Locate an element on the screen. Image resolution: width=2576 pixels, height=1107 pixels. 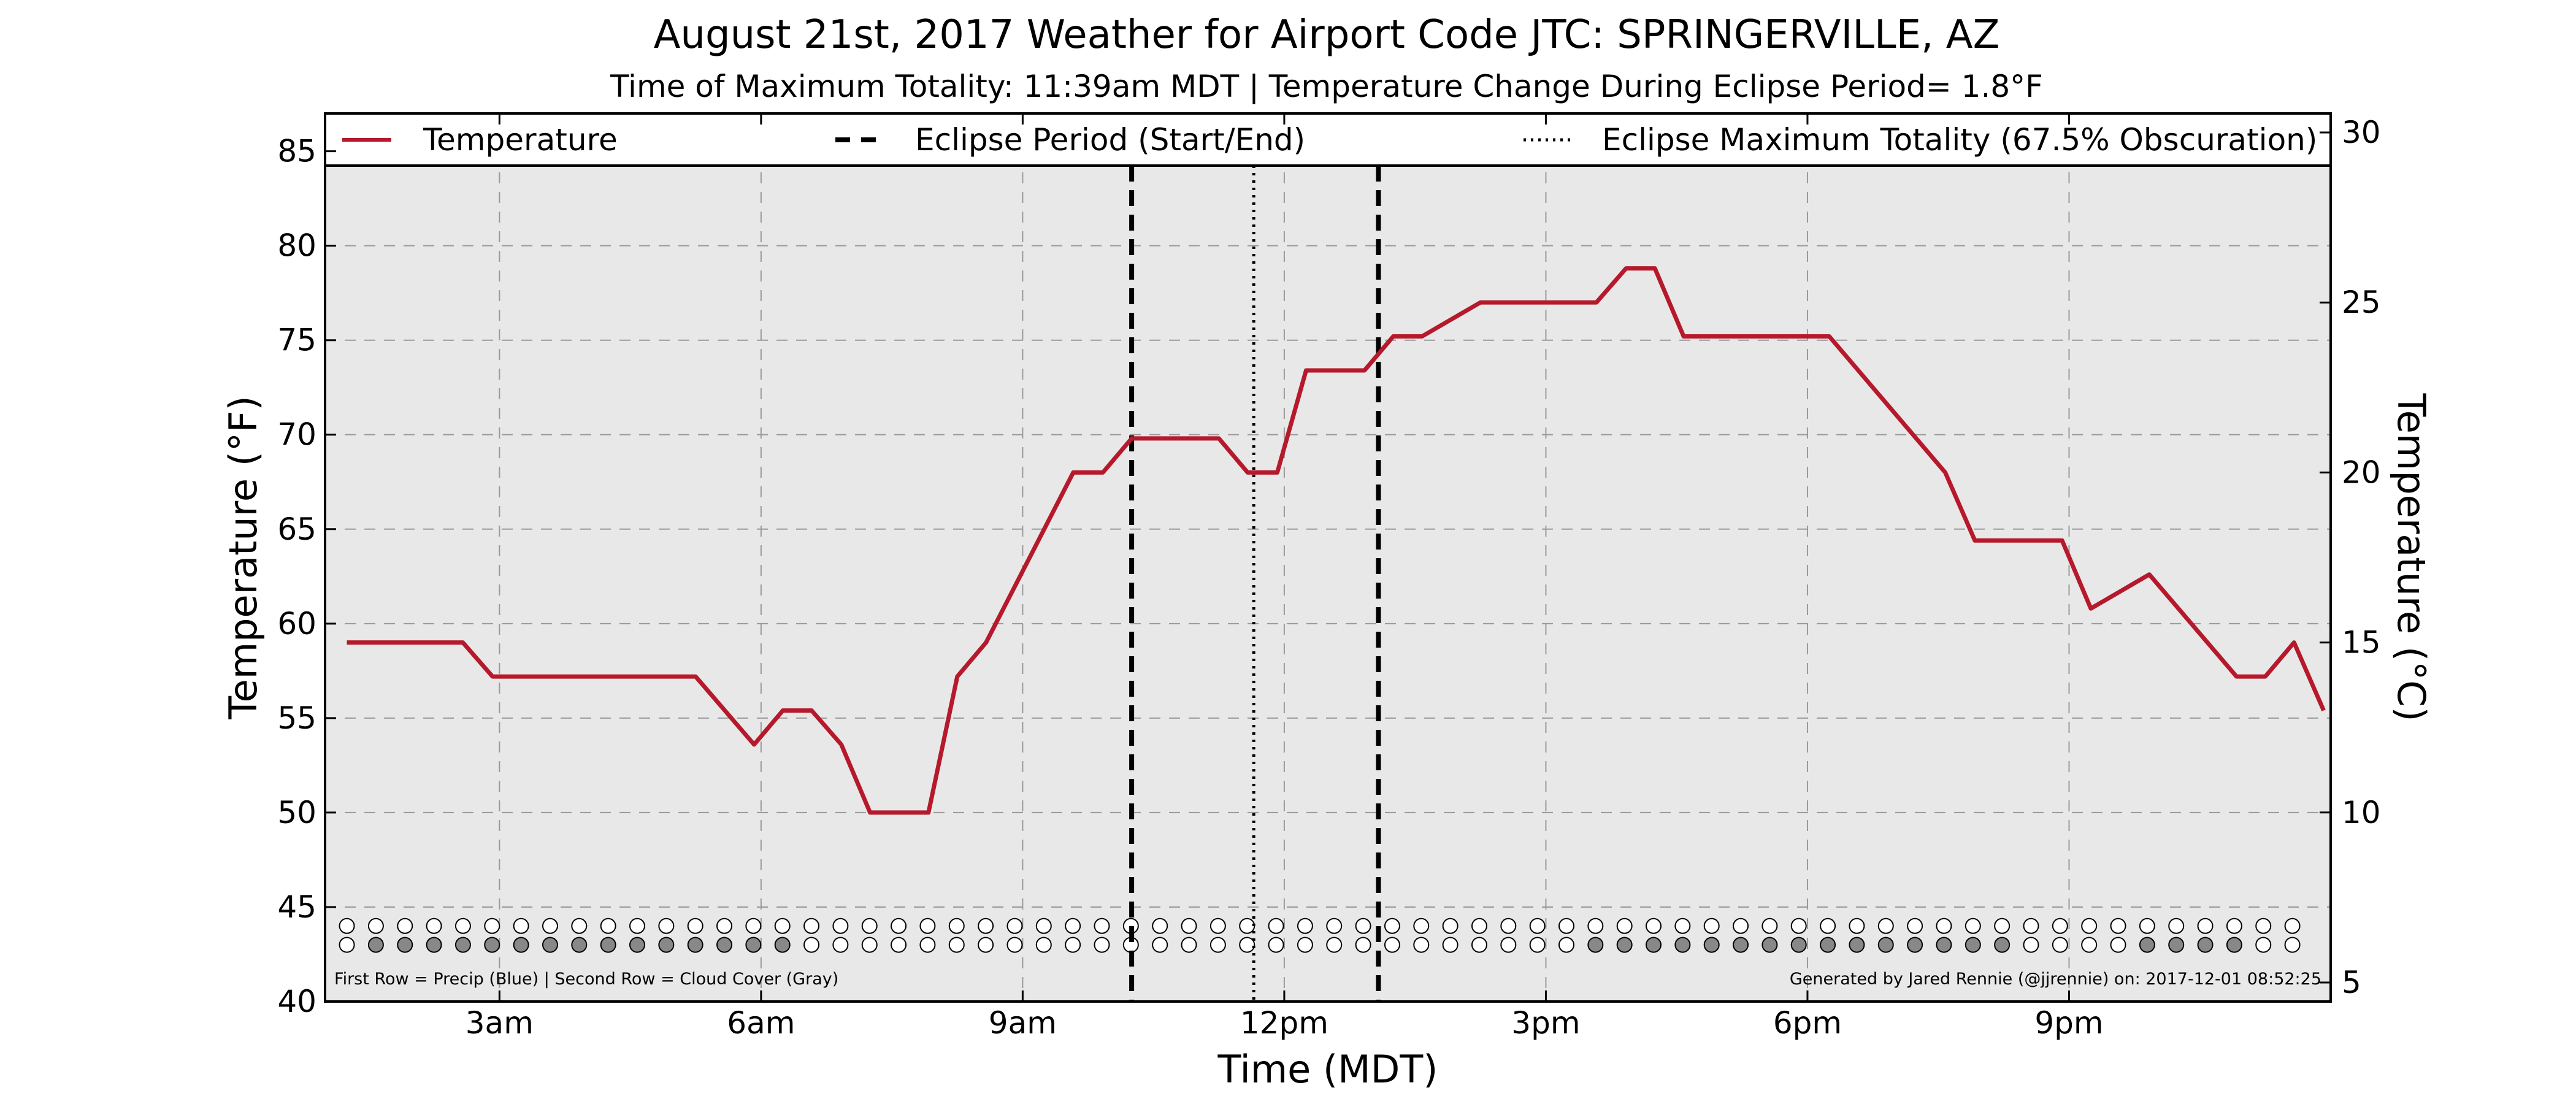
y2-axis-label: Temperature (°C) is located at coordinates (2411, 557).